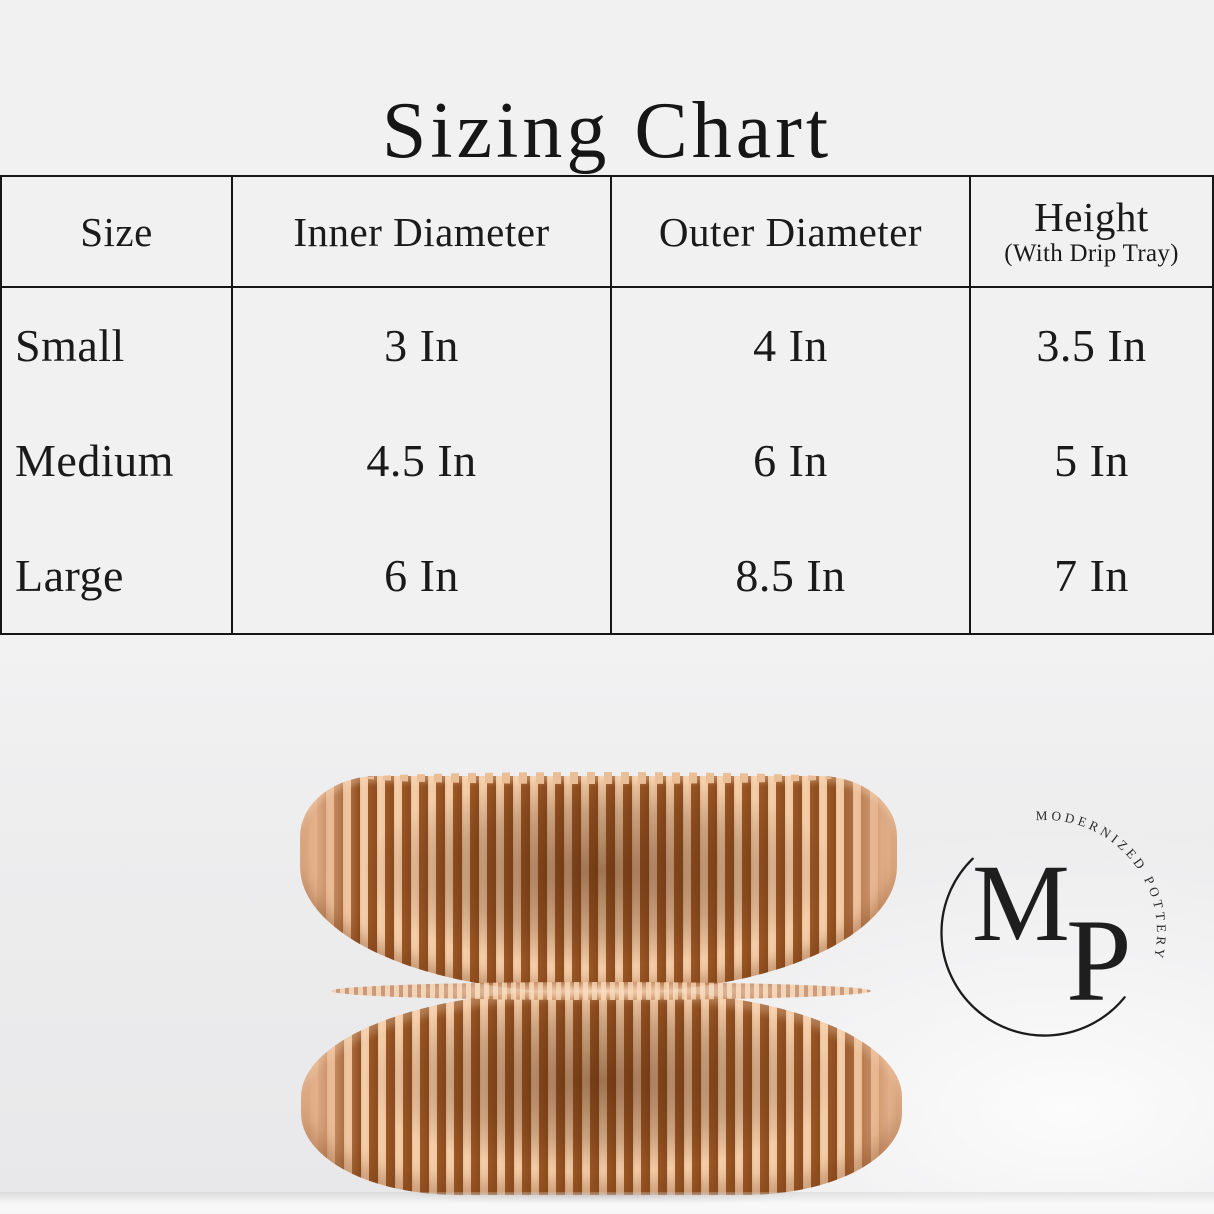  Describe the element at coordinates (1091, 253) in the screenshot. I see `col-header-height-subnote: (With Drip Tray)` at that location.